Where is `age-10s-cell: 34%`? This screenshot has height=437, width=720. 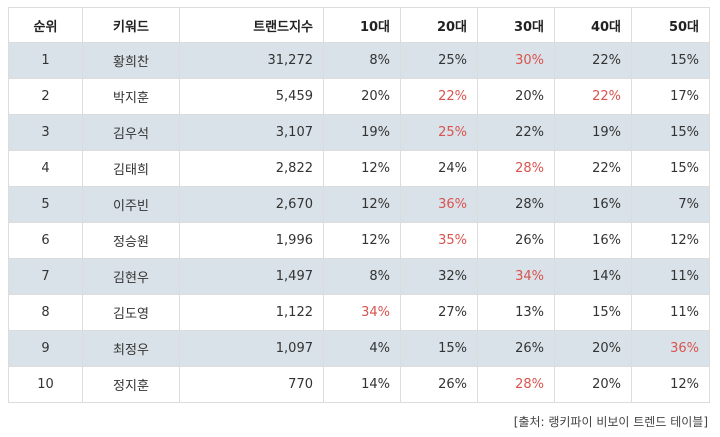 age-10s-cell: 34% is located at coordinates (362, 312).